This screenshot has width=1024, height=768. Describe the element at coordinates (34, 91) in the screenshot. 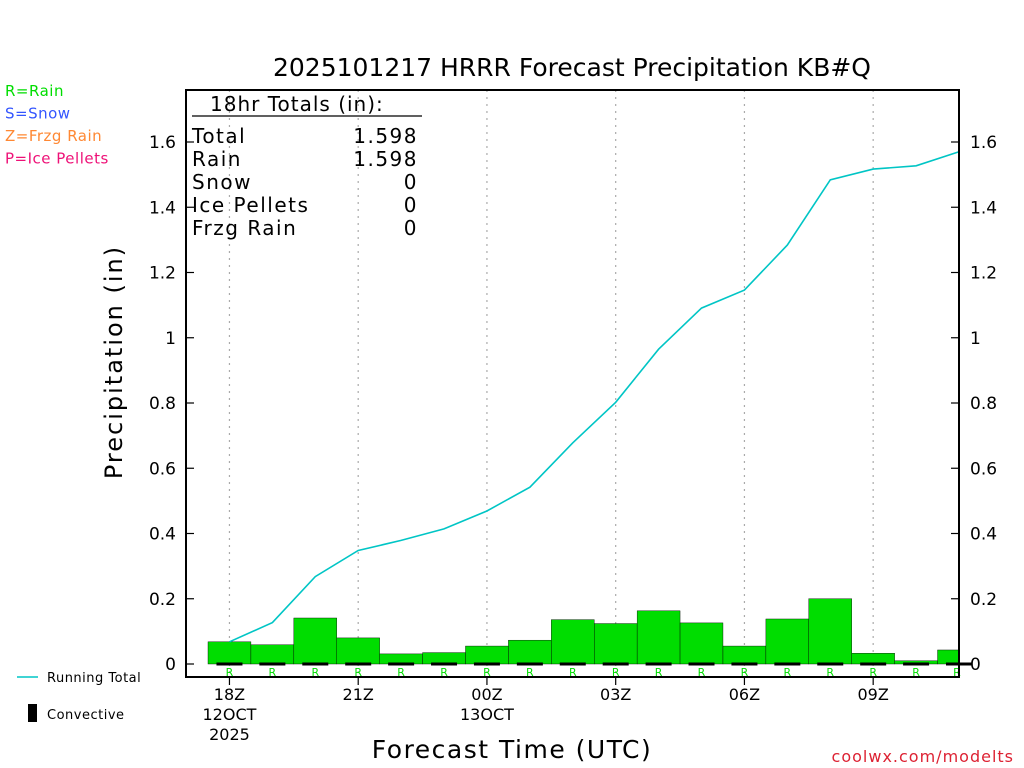

I see `precip-type-legend-item: R=Rain` at that location.